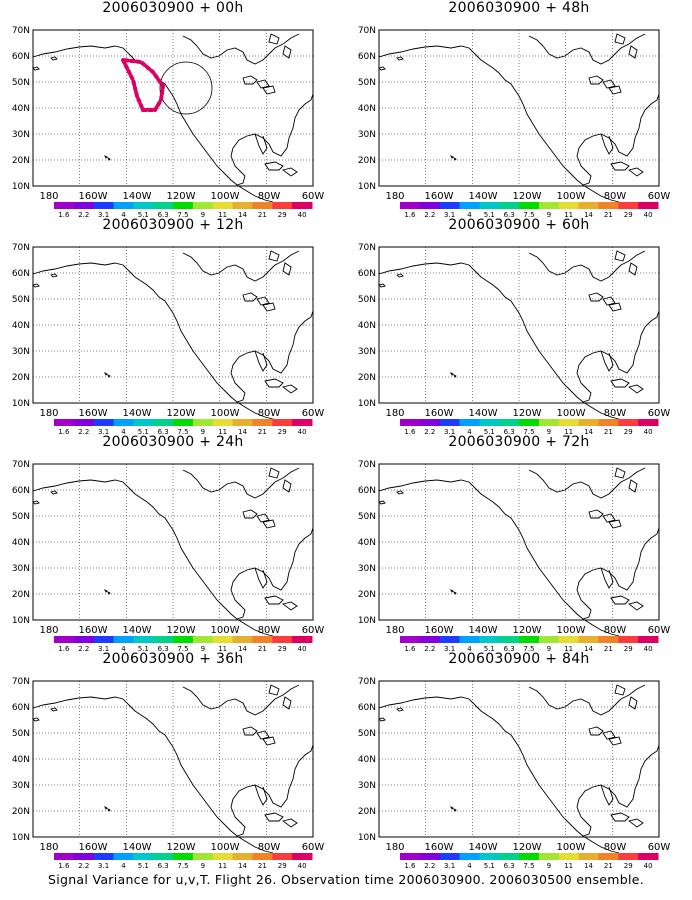 Image resolution: width=692 pixels, height=900 pixels. What do you see at coordinates (21, 404) in the screenshot?
I see `lat-tick-label: 10N` at bounding box center [21, 404].